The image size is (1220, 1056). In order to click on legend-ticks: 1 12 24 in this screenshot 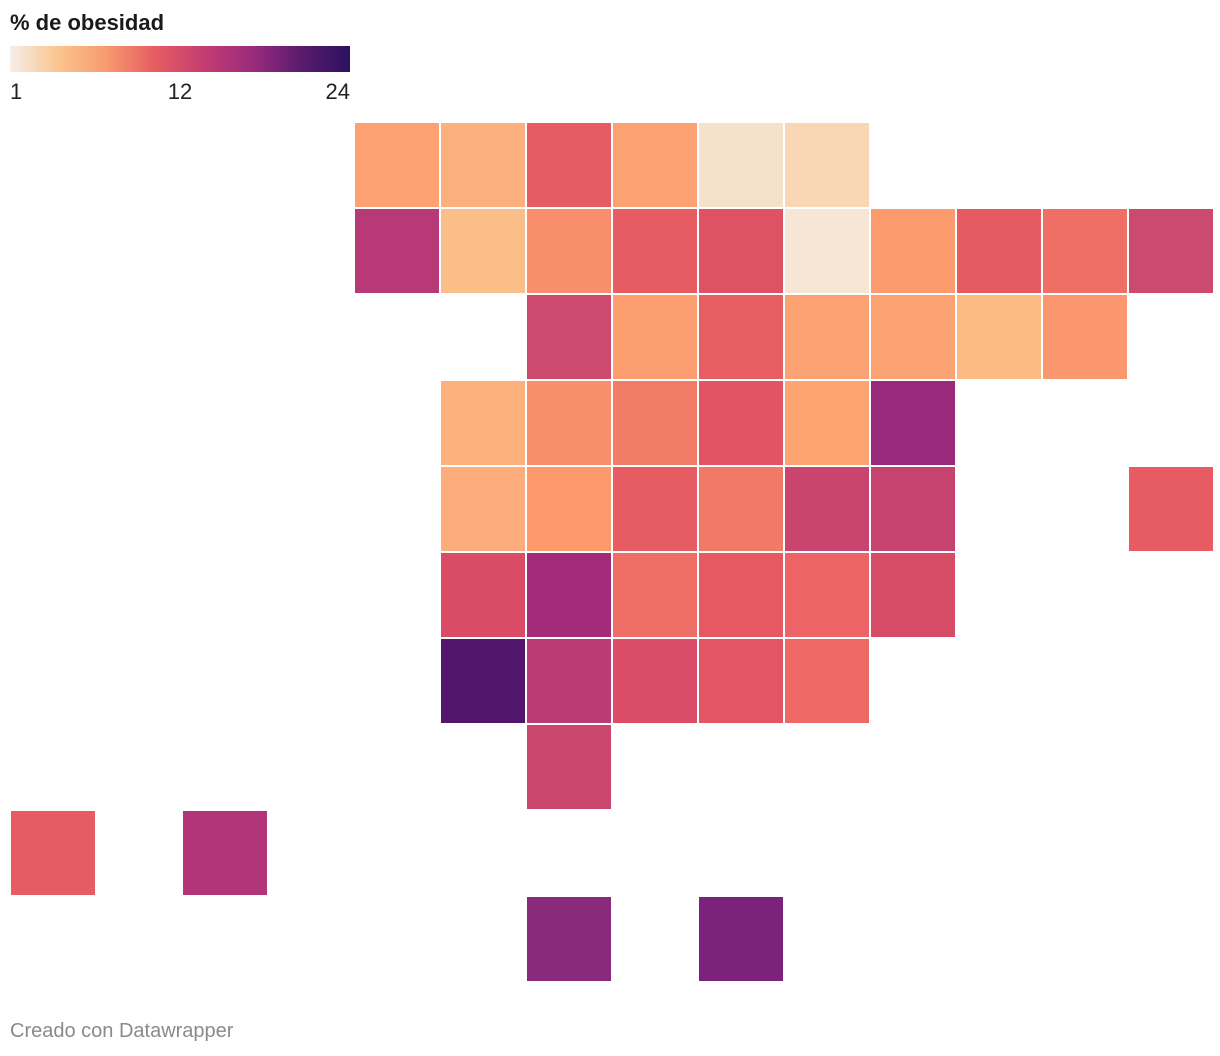, I will do `click(180, 91)`.